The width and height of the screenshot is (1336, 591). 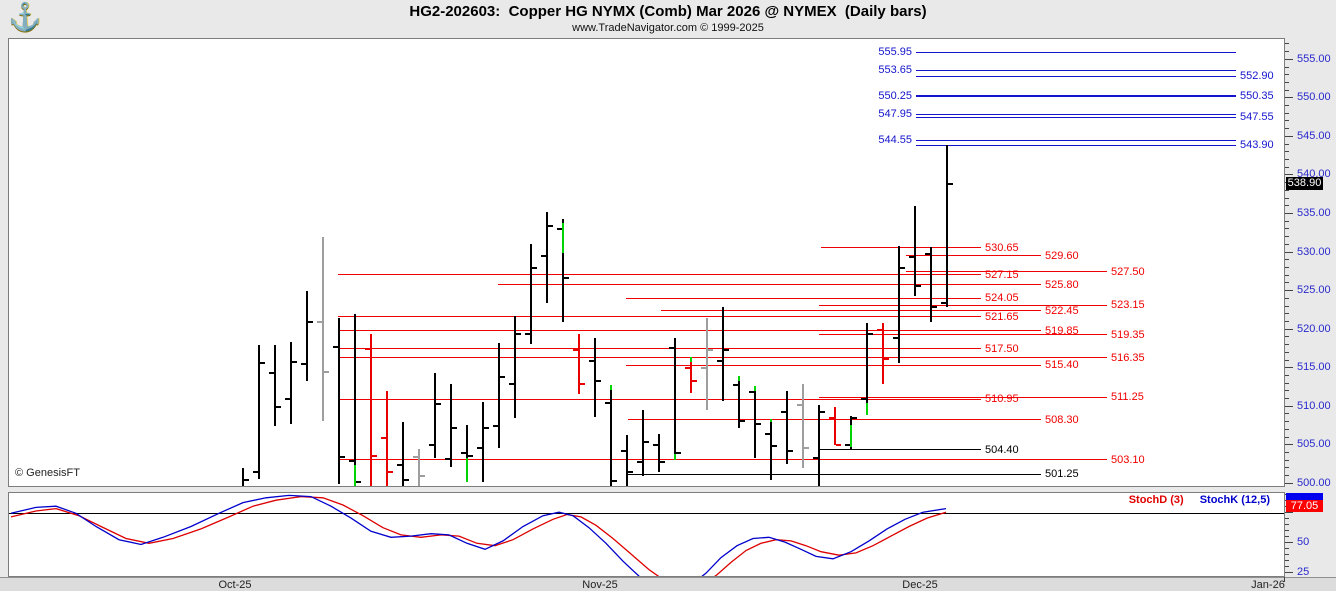 I want to click on stochastic-panel: StochD (3) StochK (12,5), so click(x=646, y=534).